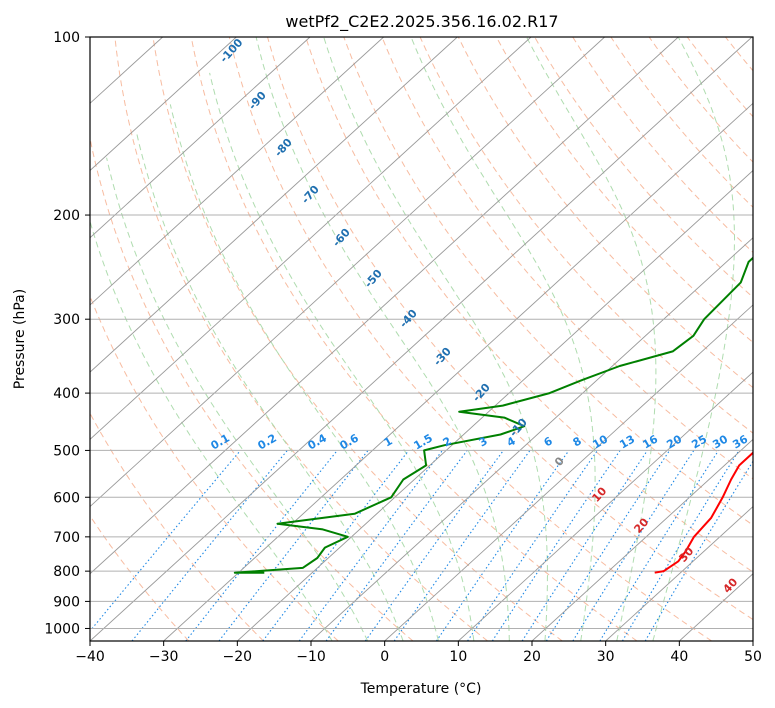  Describe the element at coordinates (577, 441) in the screenshot. I see `mixing-ratio-label: 8` at that location.